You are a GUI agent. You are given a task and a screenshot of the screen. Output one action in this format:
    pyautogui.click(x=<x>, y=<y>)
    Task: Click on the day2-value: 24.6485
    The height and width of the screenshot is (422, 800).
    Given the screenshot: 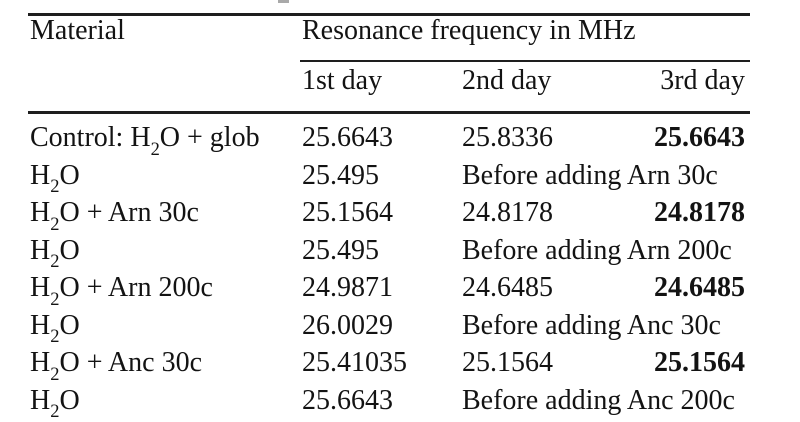 What is the action you would take?
    pyautogui.click(x=507, y=288)
    